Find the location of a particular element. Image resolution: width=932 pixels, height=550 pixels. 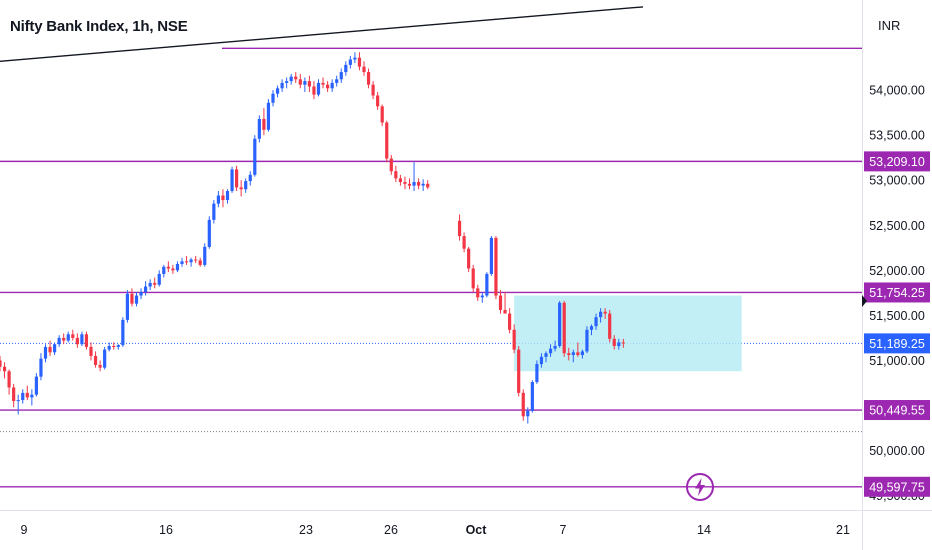

time-axis: 9 16 23 26 Oct 7 14 21 is located at coordinates (435, 530).